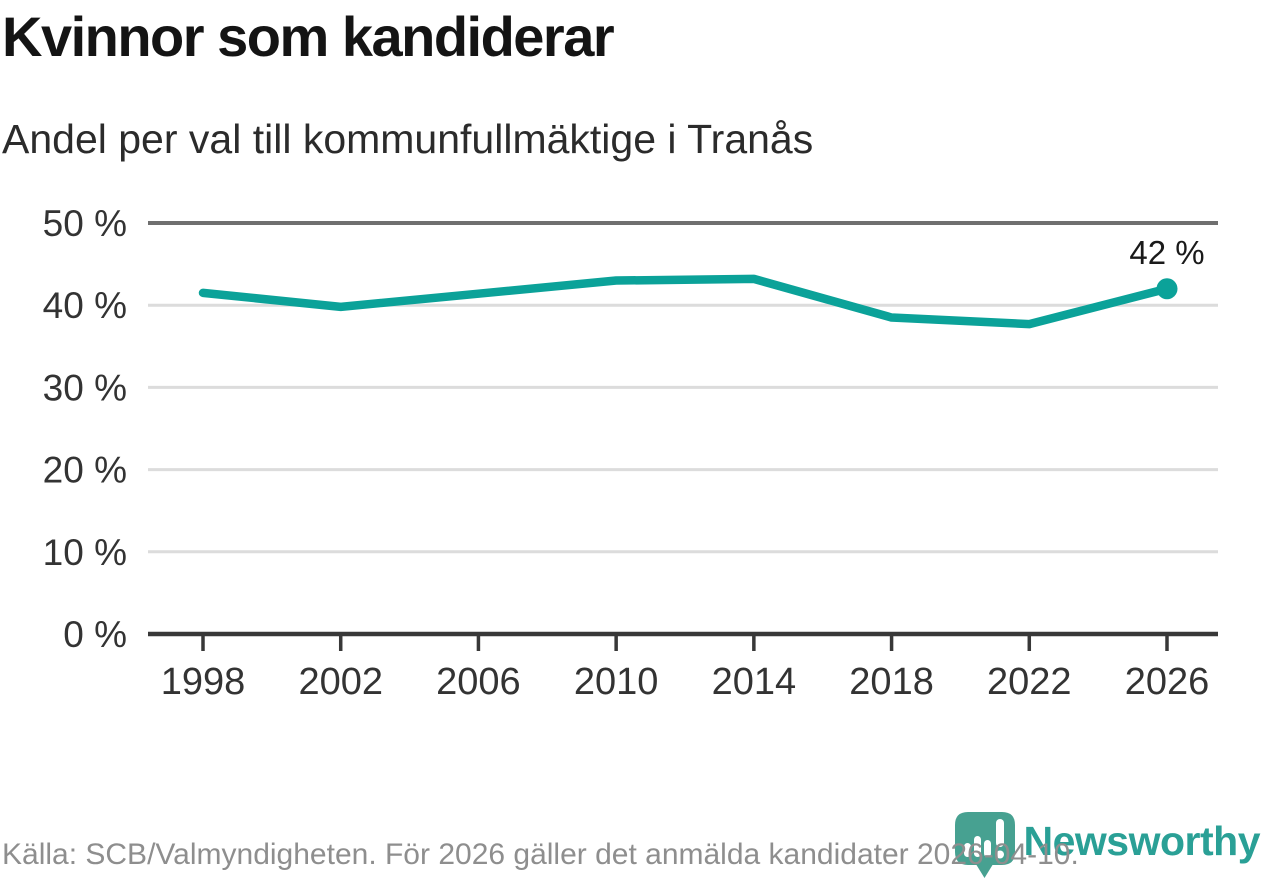 The height and width of the screenshot is (879, 1262). I want to click on x-tick-label: 2014, so click(754, 682).